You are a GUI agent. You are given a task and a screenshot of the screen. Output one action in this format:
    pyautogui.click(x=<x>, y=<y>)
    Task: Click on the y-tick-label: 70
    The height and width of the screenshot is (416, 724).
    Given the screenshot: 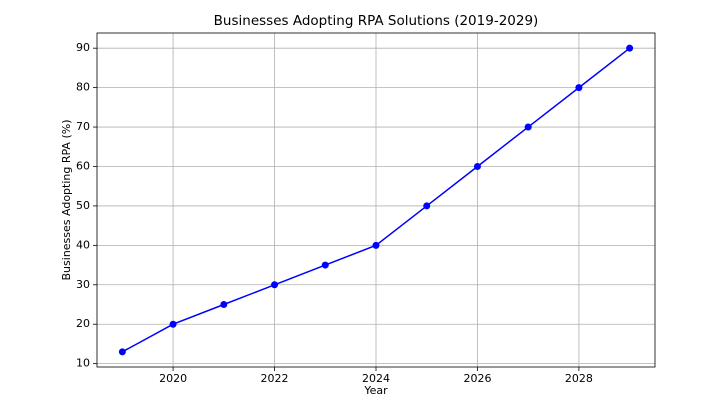 What is the action you would take?
    pyautogui.click(x=83, y=126)
    